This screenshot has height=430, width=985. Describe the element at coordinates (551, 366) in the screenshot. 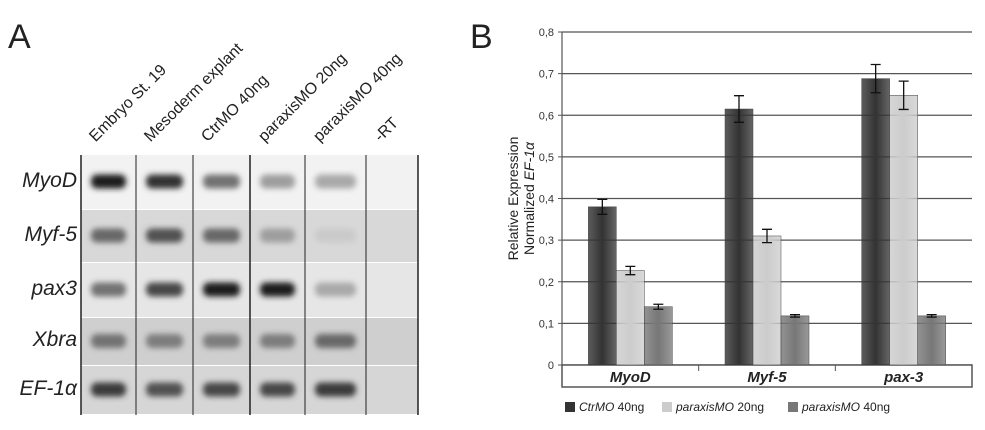

I see `y-tick-label: 0` at that location.